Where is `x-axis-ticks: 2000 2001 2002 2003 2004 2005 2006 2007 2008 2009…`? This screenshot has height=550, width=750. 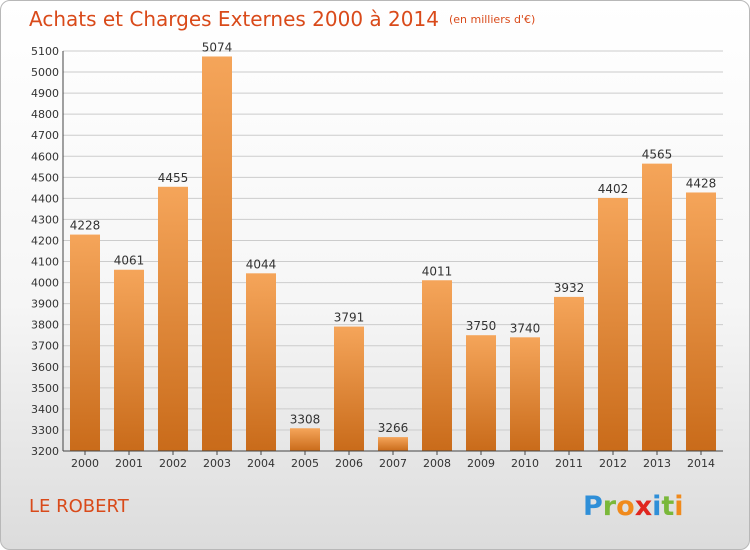
x-axis-ticks: 2000 2001 2002 2003 2004 2005 2006 2007 2008 2009… is located at coordinates (393, 460).